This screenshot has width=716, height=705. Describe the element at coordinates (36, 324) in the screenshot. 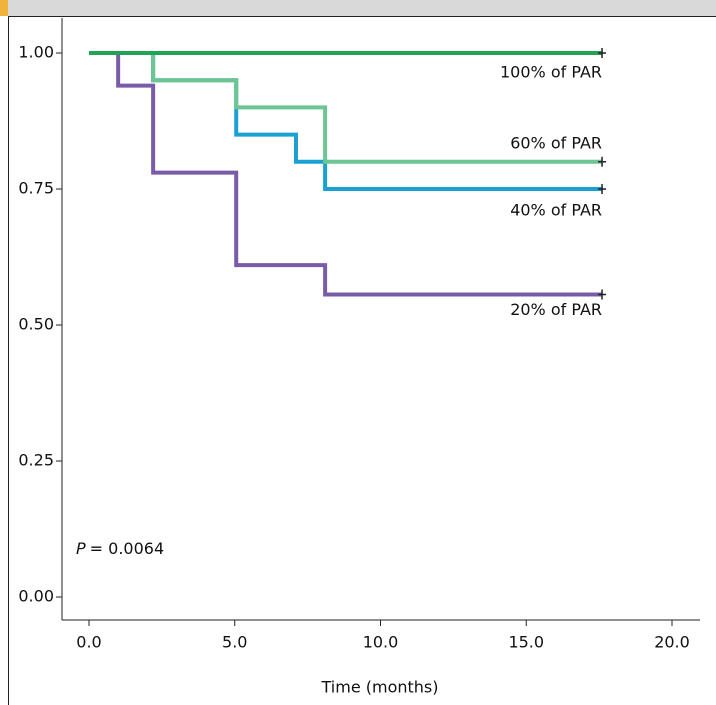

I see `y-tick-label: 0.50` at that location.